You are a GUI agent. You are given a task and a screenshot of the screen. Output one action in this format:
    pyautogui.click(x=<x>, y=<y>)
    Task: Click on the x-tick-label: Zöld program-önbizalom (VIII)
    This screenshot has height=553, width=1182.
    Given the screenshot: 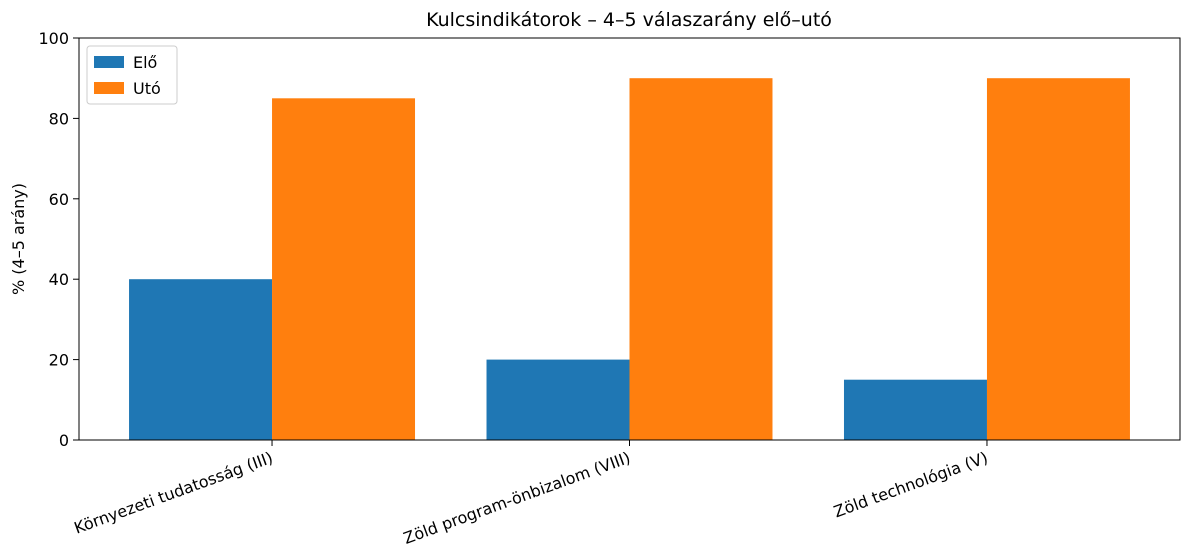 What is the action you would take?
    pyautogui.click(x=517, y=498)
    